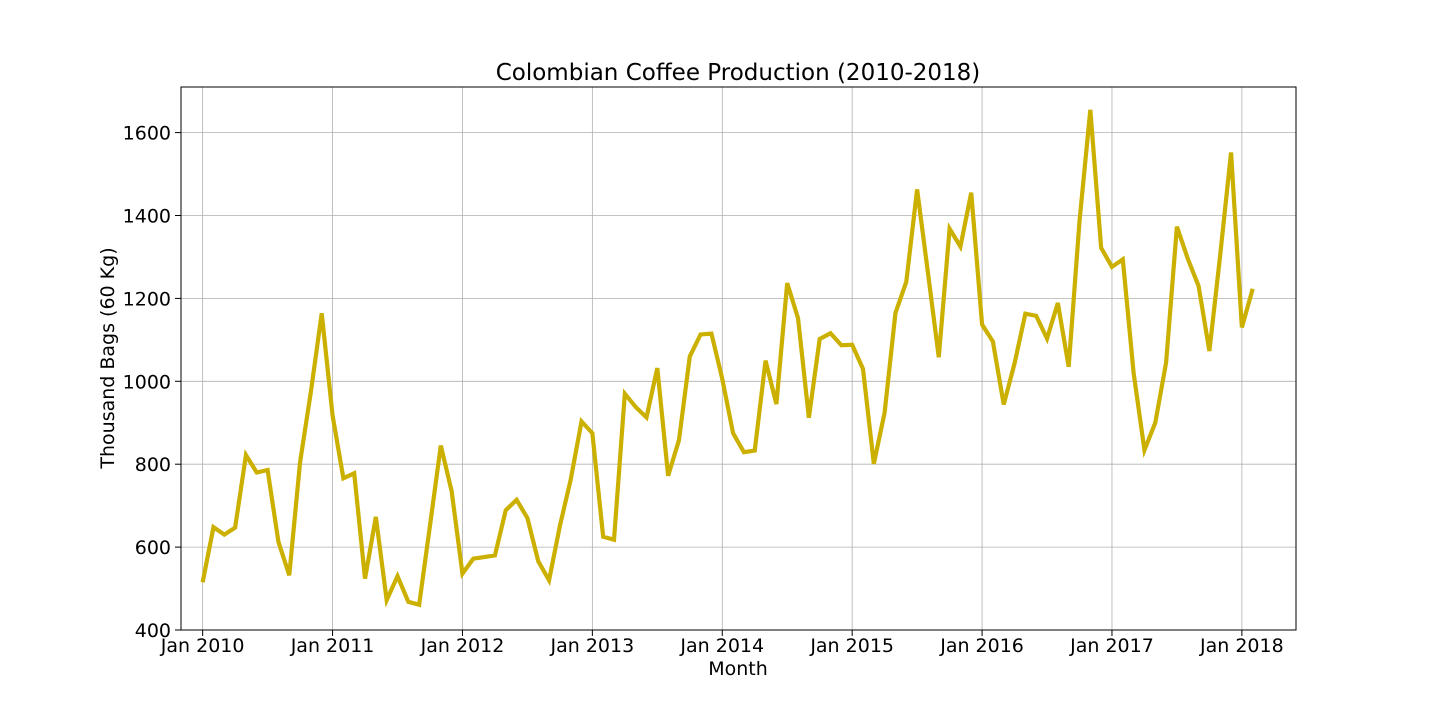 This screenshot has width=1440, height=720. I want to click on x-tick-label: Jan 2012, so click(462, 646).